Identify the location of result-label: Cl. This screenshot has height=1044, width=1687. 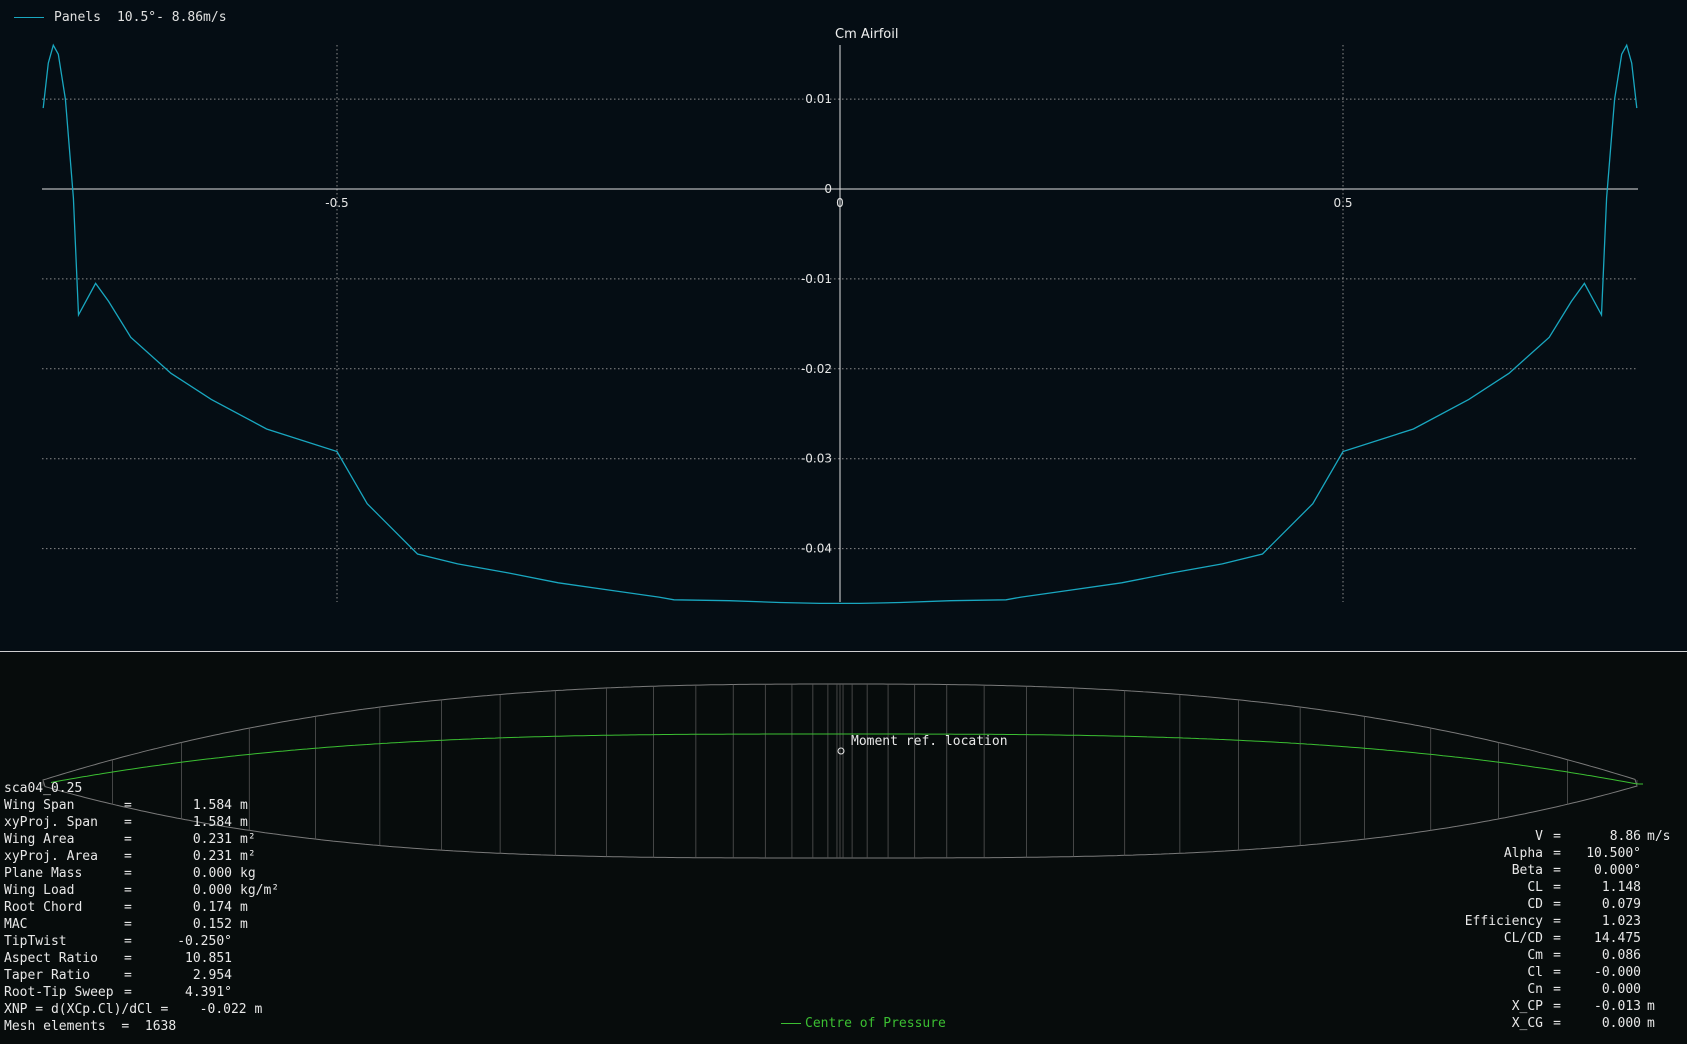
(1535, 972).